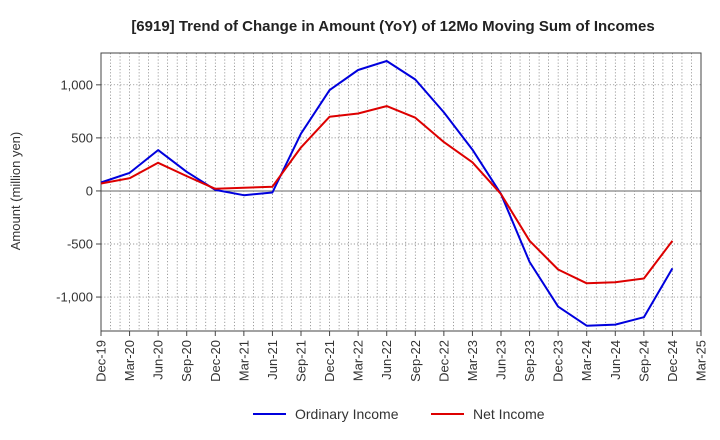  I want to click on x-tick-label: Dec-20, so click(215, 361).